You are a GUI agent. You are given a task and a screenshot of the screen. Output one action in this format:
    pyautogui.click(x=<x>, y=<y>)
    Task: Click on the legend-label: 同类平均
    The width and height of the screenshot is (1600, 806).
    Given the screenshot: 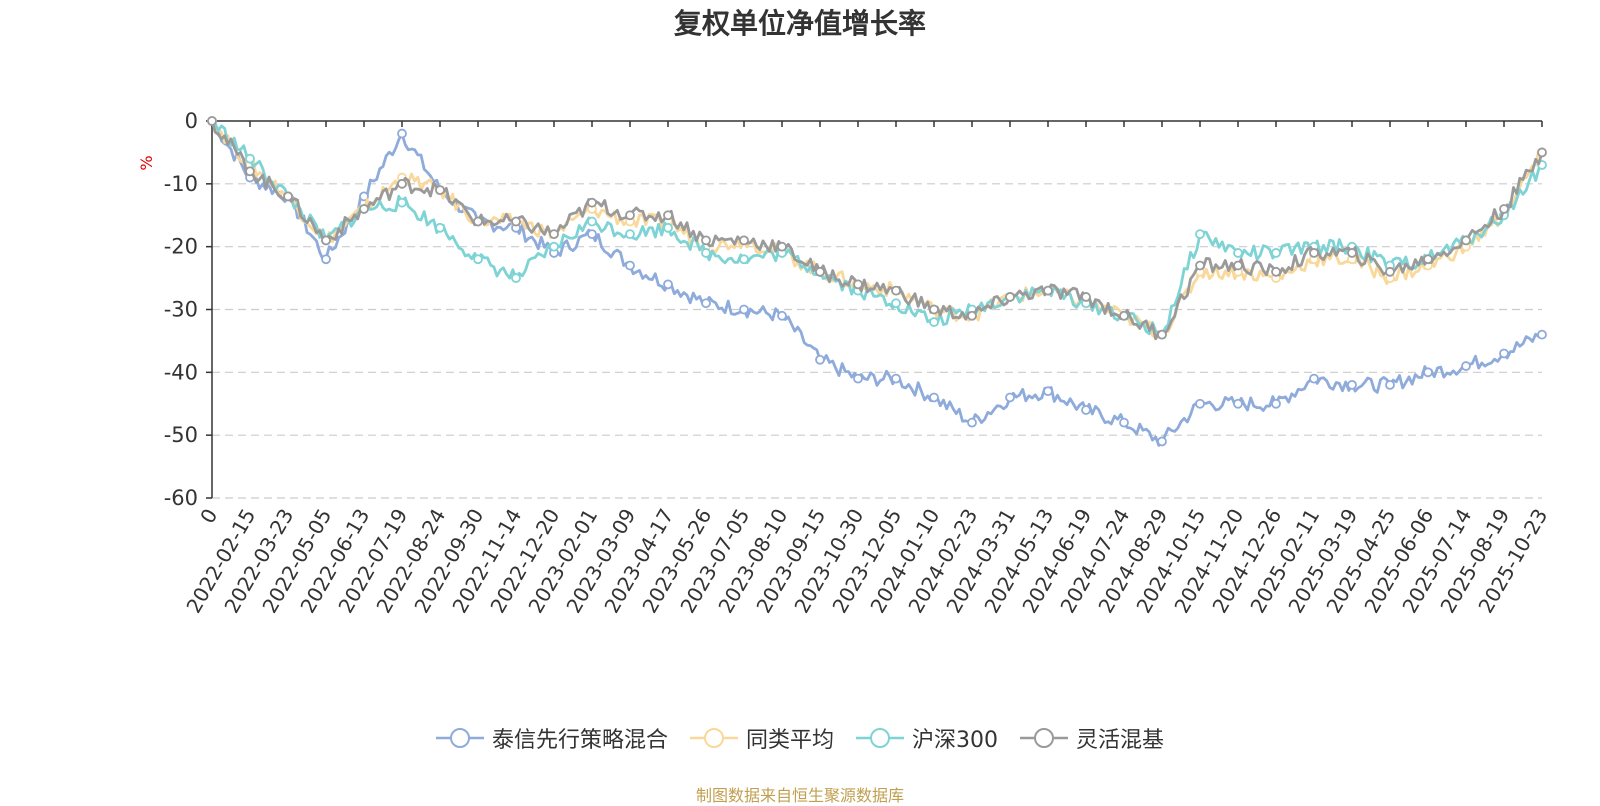 What is the action you would take?
    pyautogui.click(x=789, y=740)
    